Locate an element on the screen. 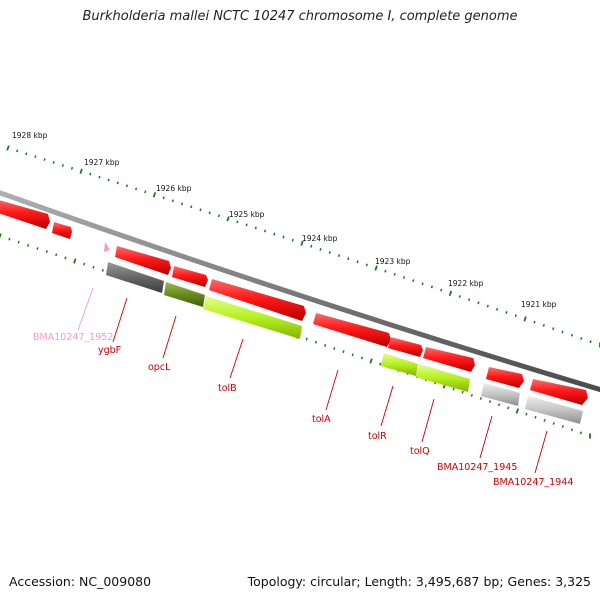  gene-arrow-opcL is located at coordinates (190, 276).